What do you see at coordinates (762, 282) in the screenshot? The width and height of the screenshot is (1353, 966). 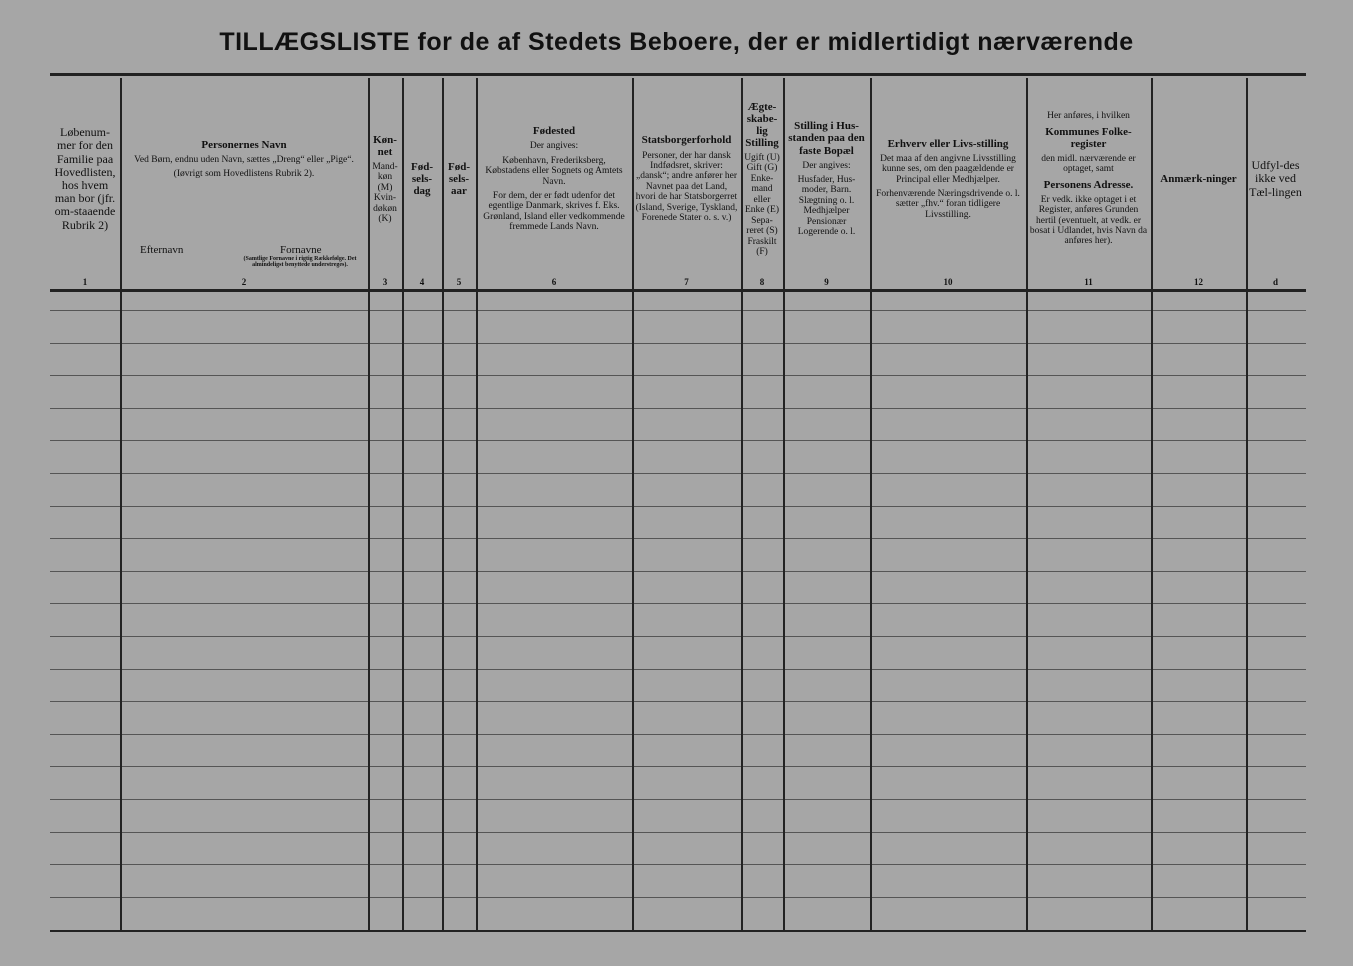 I see `column-number: 8` at bounding box center [762, 282].